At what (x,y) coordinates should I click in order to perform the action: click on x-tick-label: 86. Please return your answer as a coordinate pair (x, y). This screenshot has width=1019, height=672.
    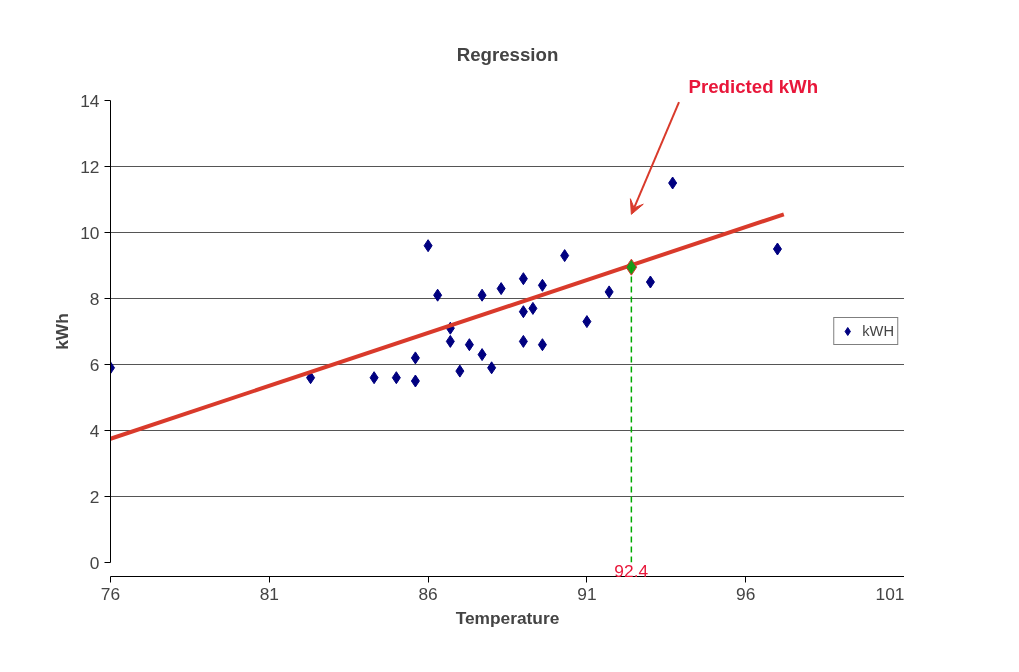
    Looking at the image, I should click on (428, 593).